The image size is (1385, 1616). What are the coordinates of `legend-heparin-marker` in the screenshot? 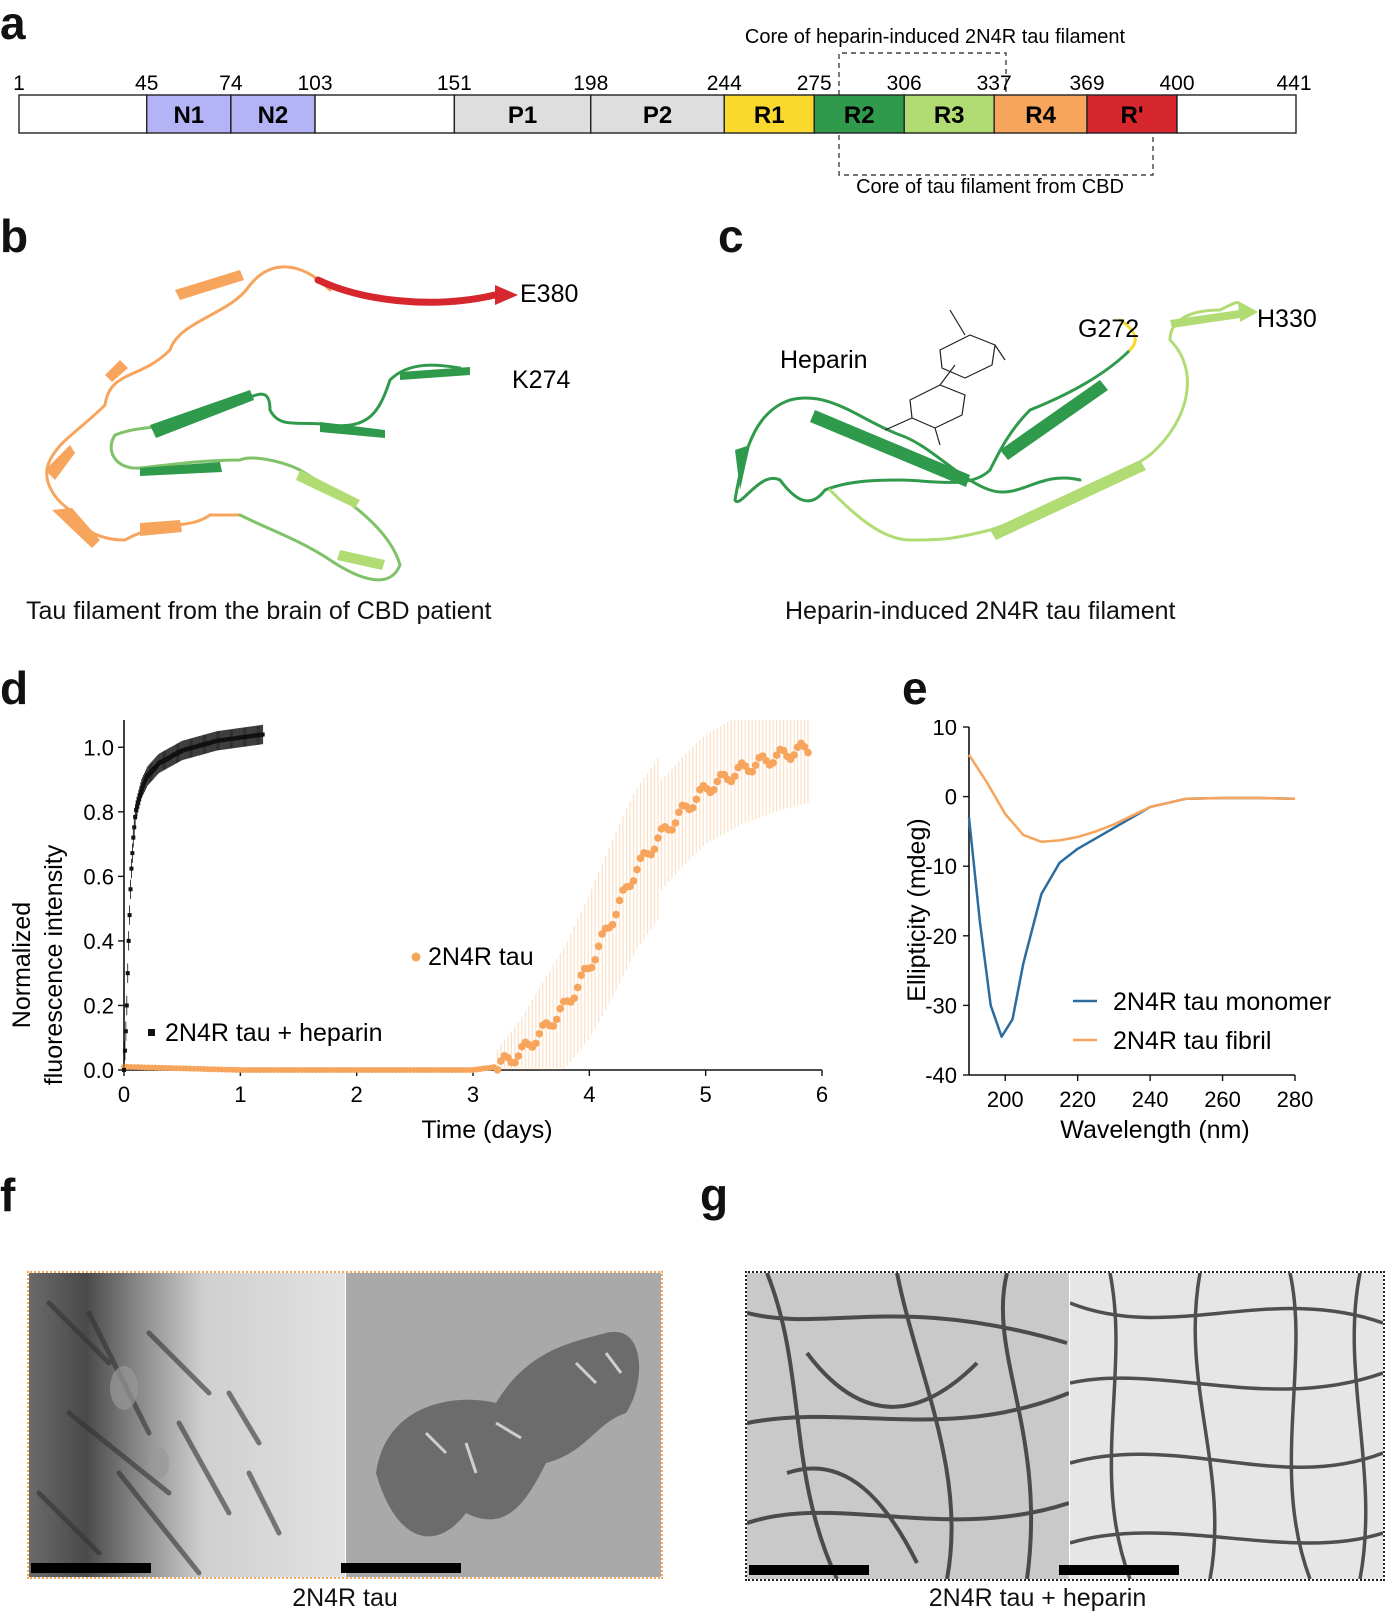 It's located at (151, 1032).